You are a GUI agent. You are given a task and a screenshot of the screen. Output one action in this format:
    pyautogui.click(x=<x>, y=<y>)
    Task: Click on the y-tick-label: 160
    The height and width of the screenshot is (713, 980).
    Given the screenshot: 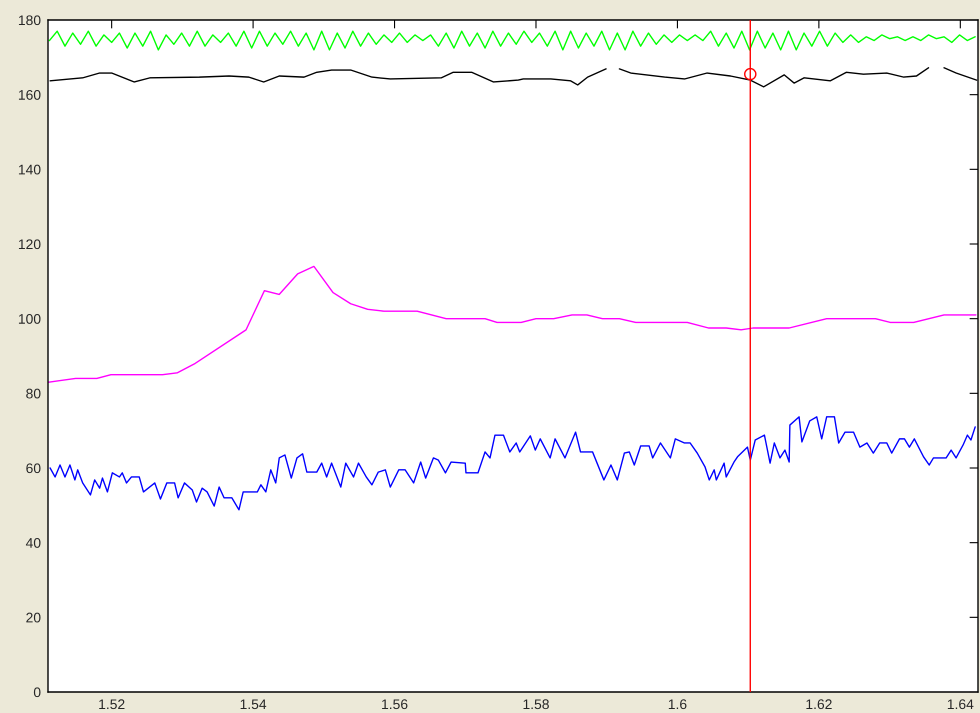 What is the action you would take?
    pyautogui.click(x=29, y=95)
    